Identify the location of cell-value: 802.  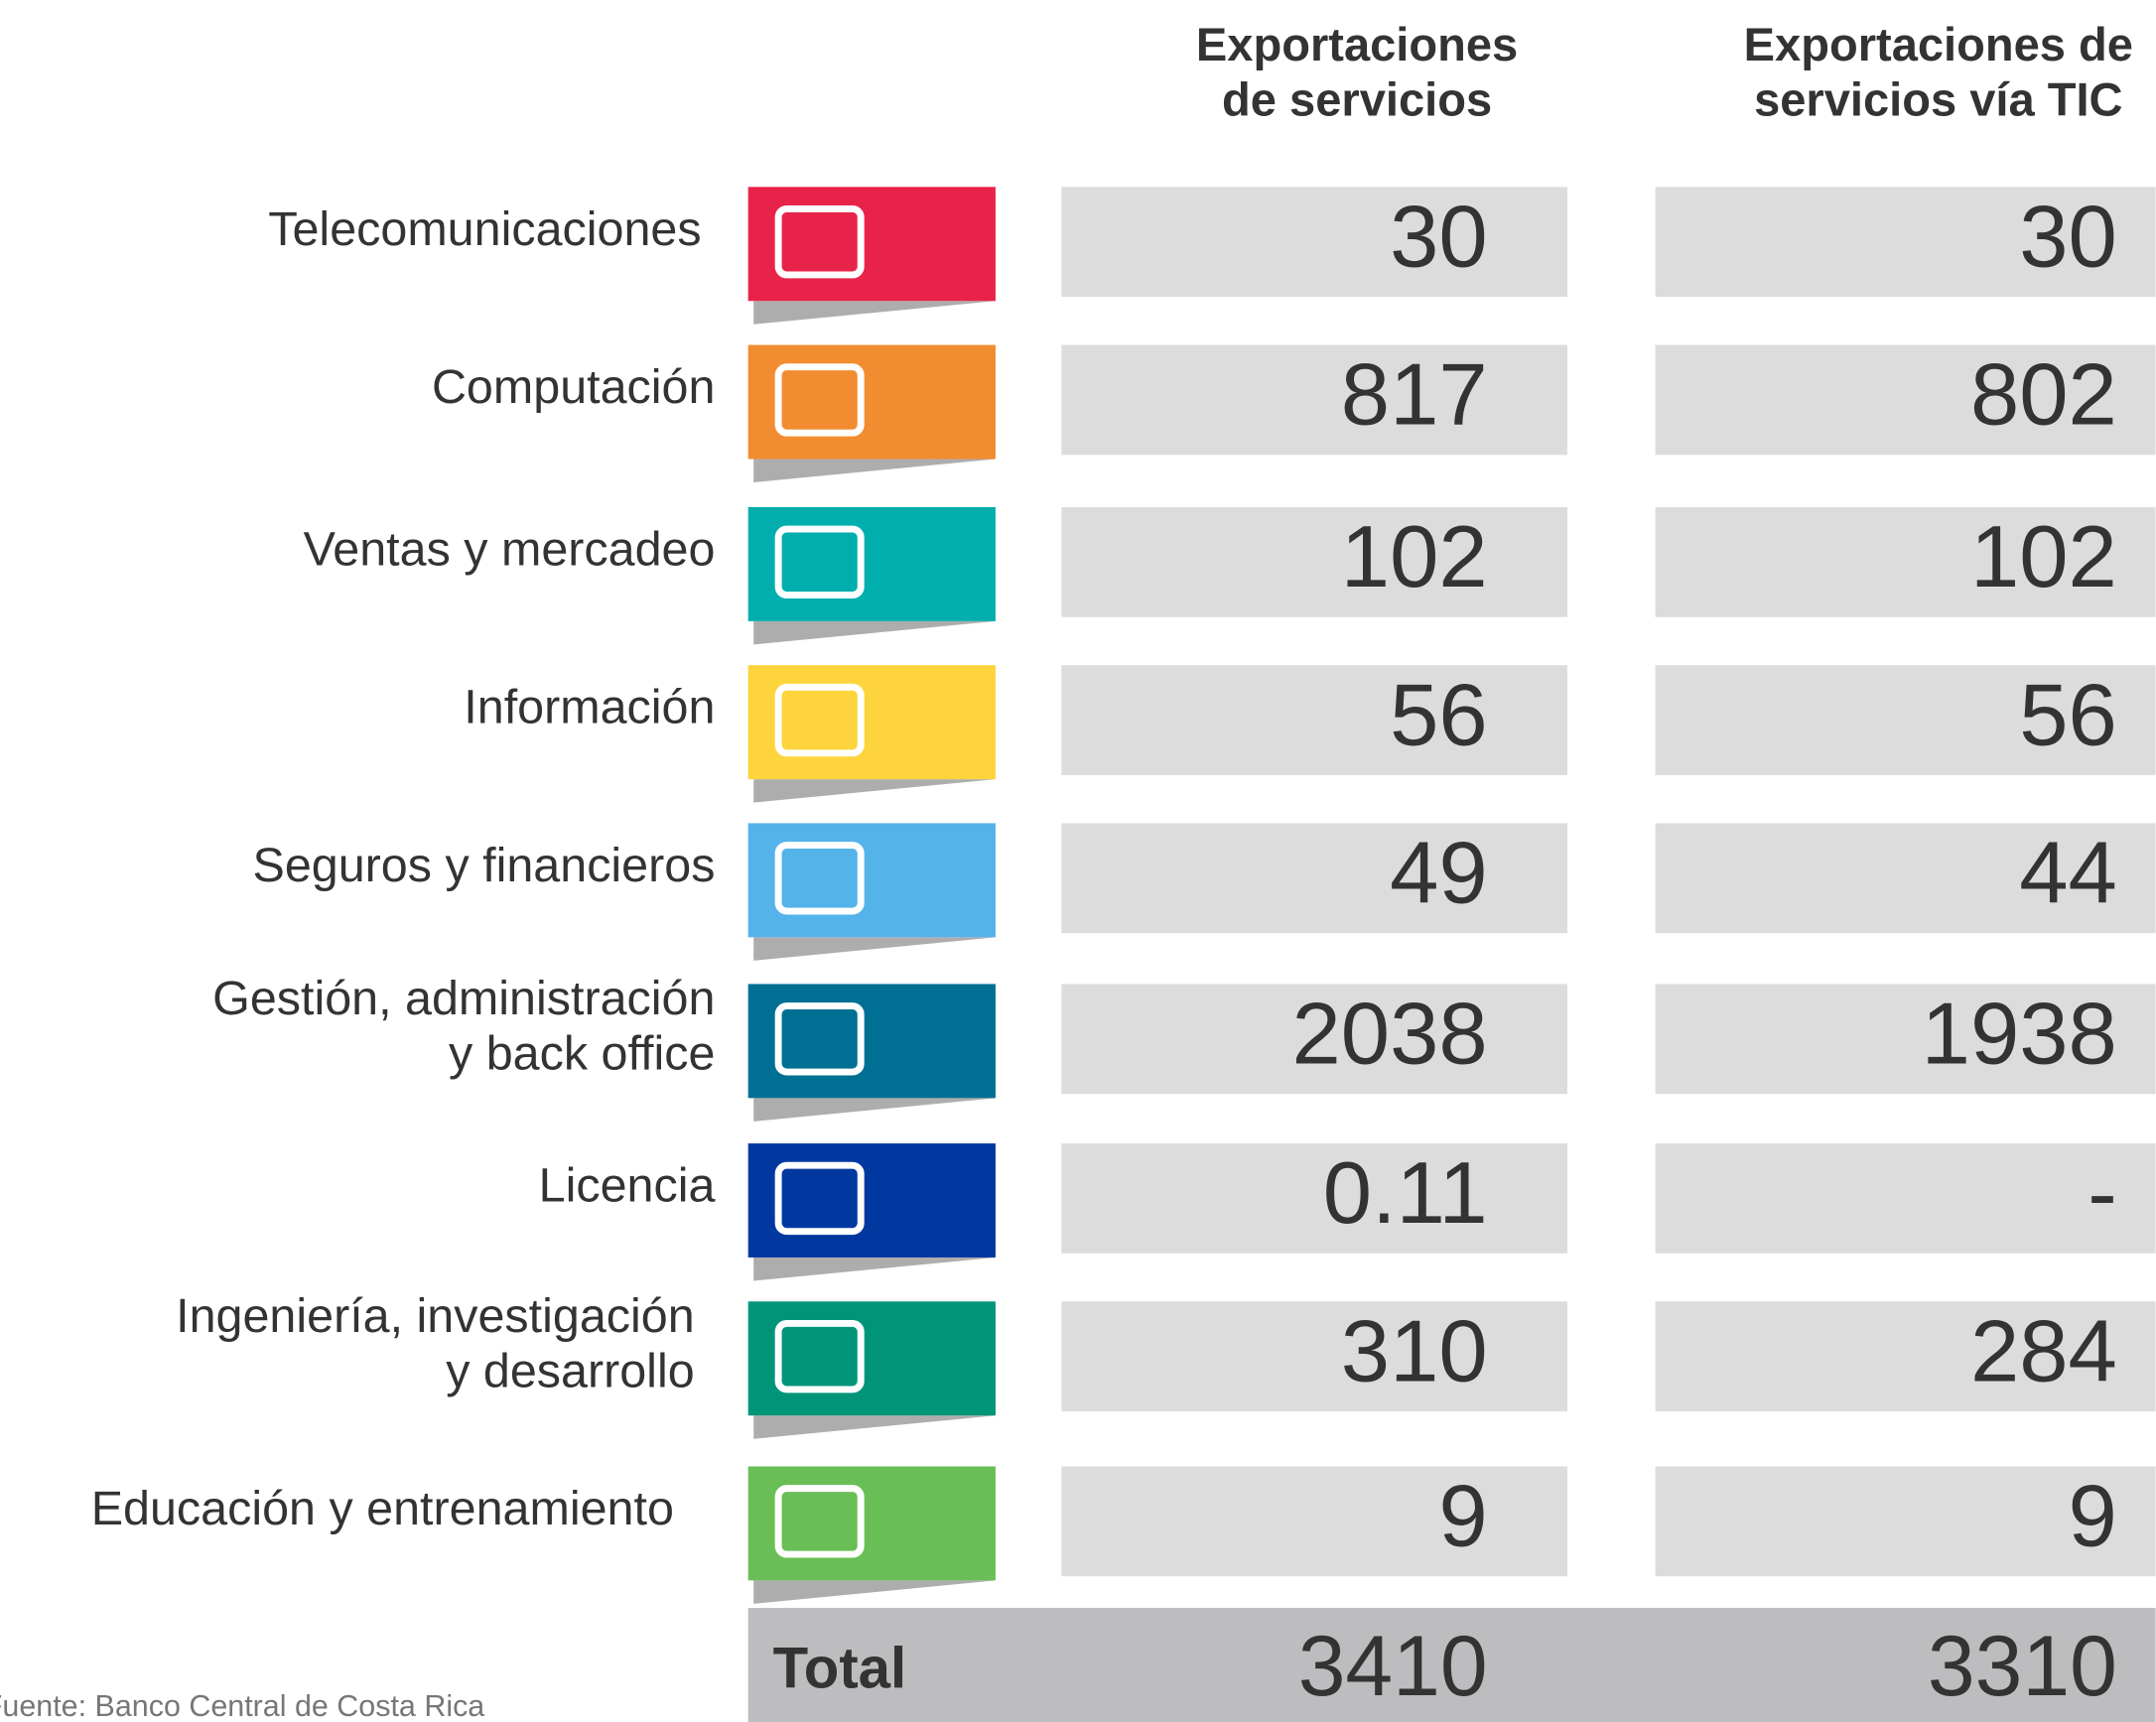
(2043, 394).